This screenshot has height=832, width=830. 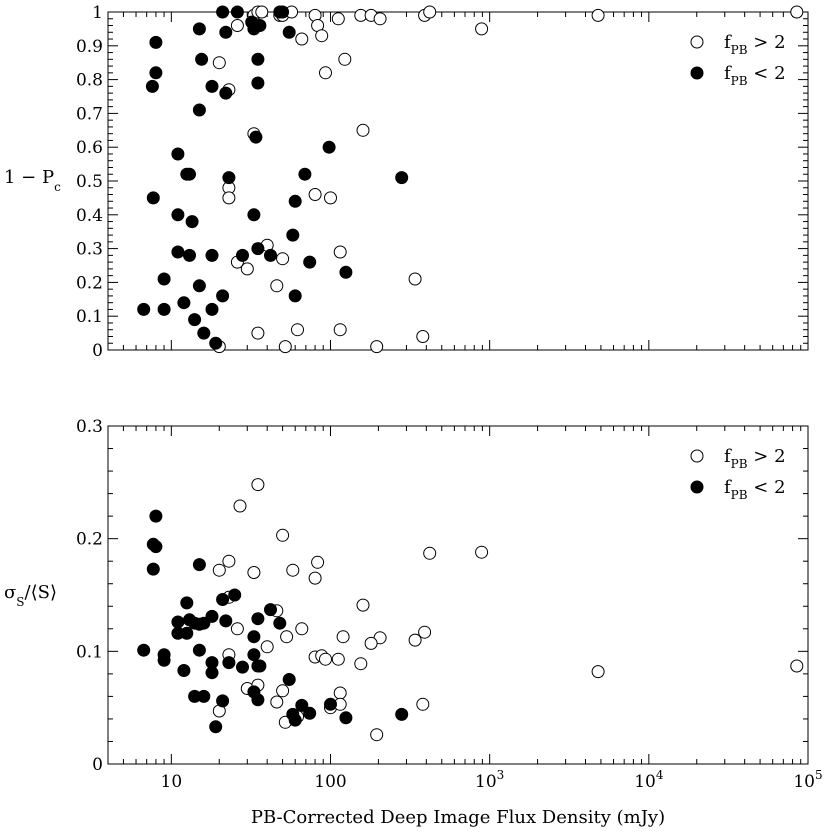 I want to click on y-tick-label: 0.3, so click(x=89, y=250).